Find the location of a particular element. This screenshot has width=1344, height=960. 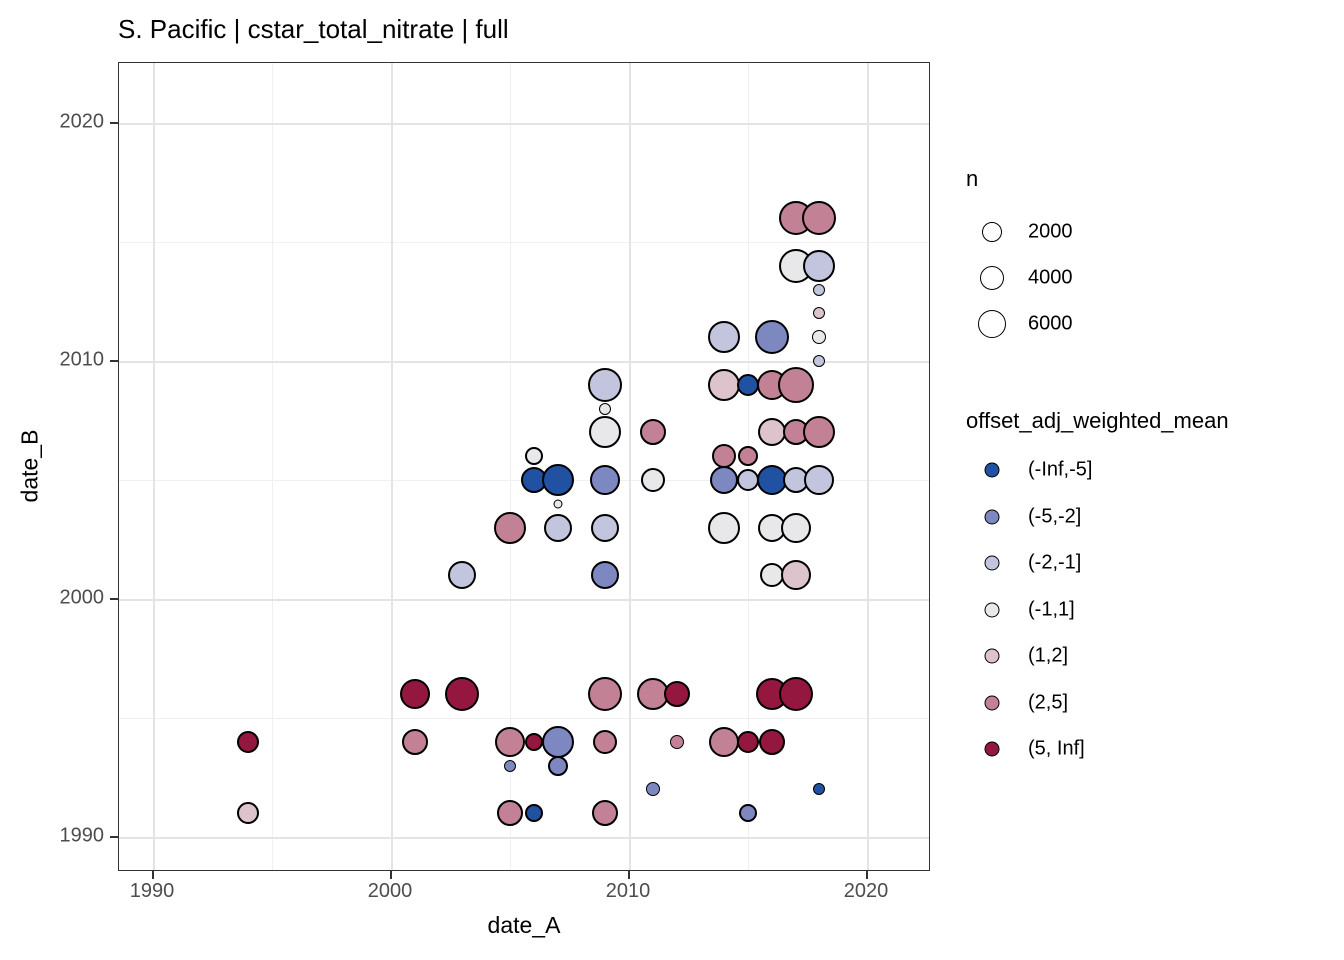

y-tick-label: 2020 is located at coordinates (82, 121).